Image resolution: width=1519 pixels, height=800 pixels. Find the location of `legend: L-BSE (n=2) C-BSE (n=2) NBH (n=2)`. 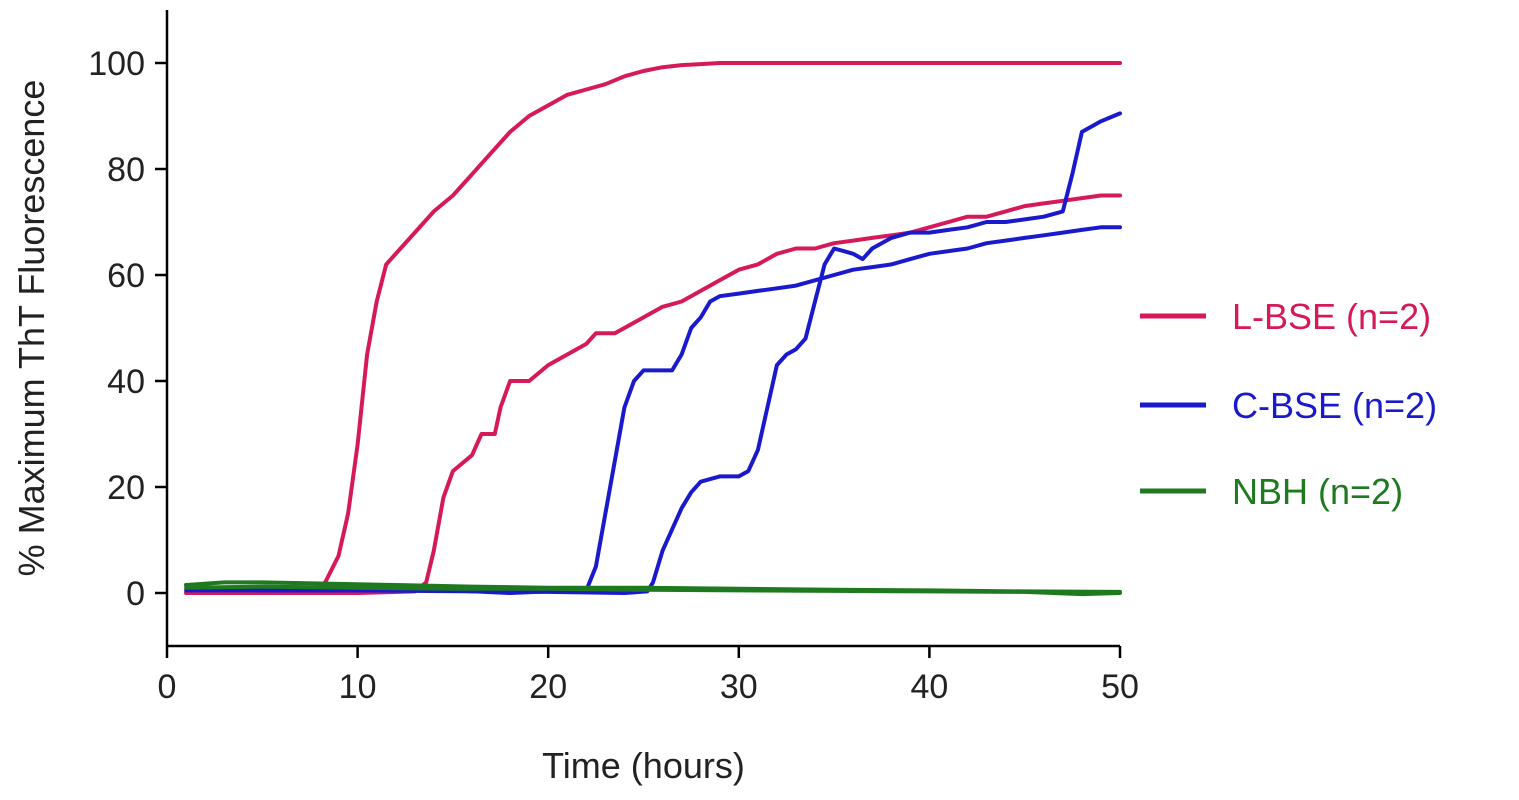

legend: L-BSE (n=2) C-BSE (n=2) NBH (n=2) is located at coordinates (1288, 404).